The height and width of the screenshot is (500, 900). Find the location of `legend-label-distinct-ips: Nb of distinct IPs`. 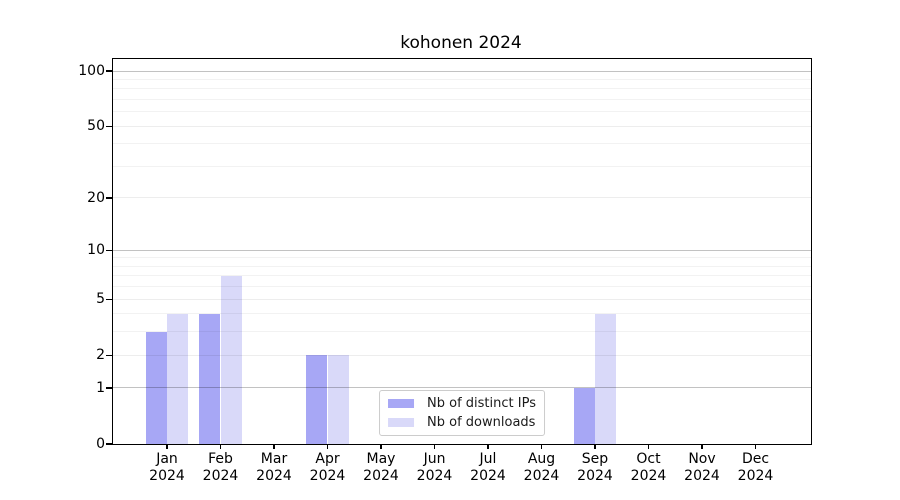

legend-label-distinct-ips: Nb of distinct IPs is located at coordinates (481, 403).